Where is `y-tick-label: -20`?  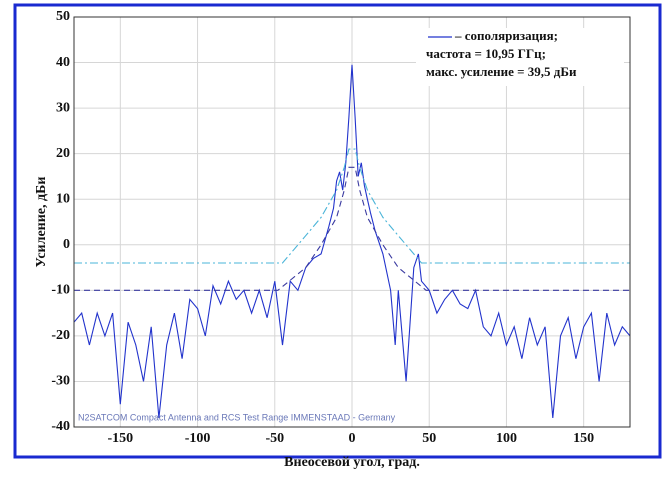
y-tick-label: -20 is located at coordinates (60, 335).